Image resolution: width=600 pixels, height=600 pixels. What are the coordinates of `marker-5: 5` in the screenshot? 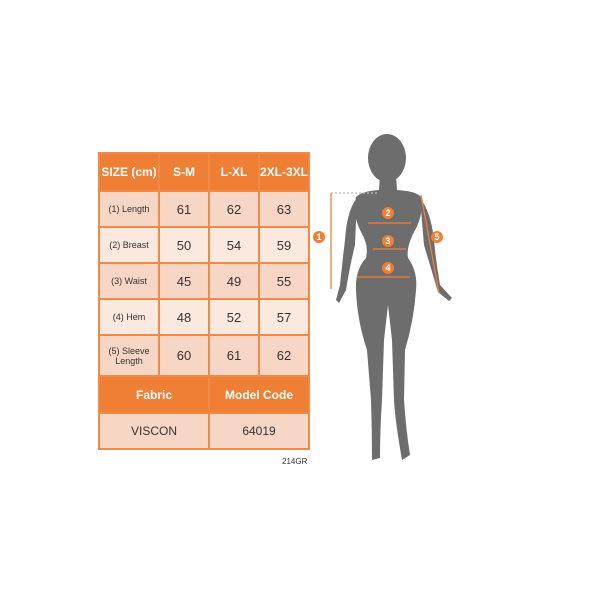 It's located at (436, 237).